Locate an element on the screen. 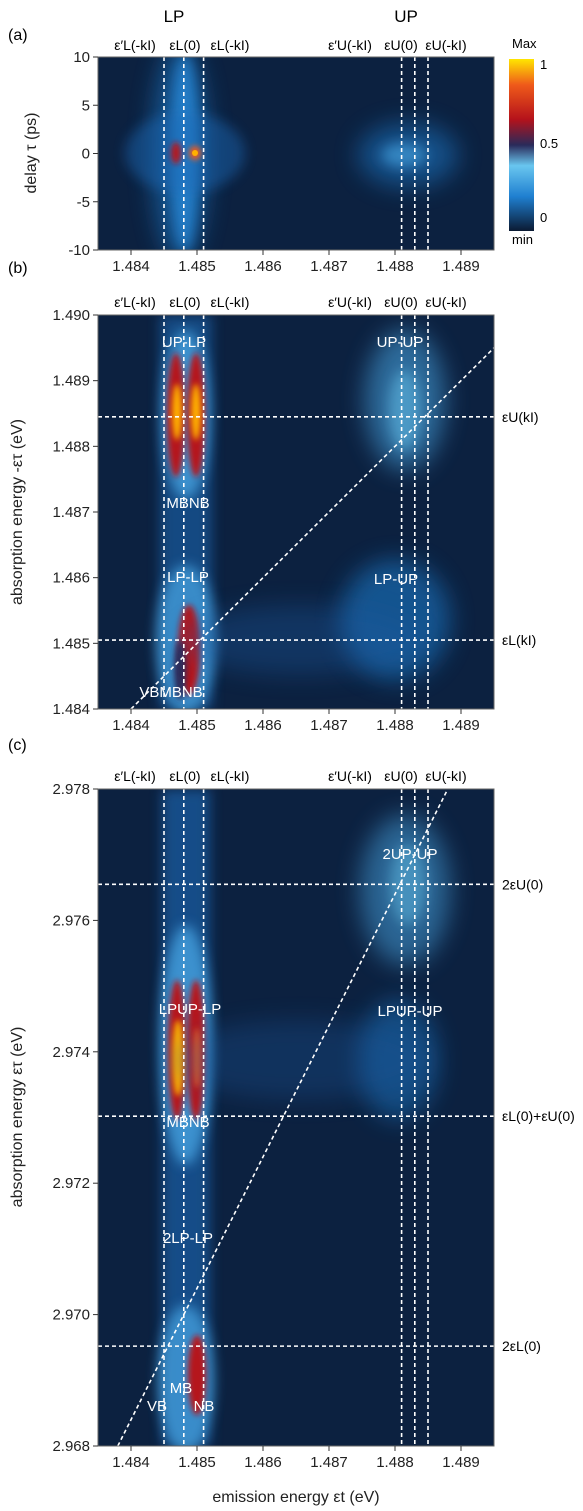  y-tick-label: 1.485 is located at coordinates (71, 643).